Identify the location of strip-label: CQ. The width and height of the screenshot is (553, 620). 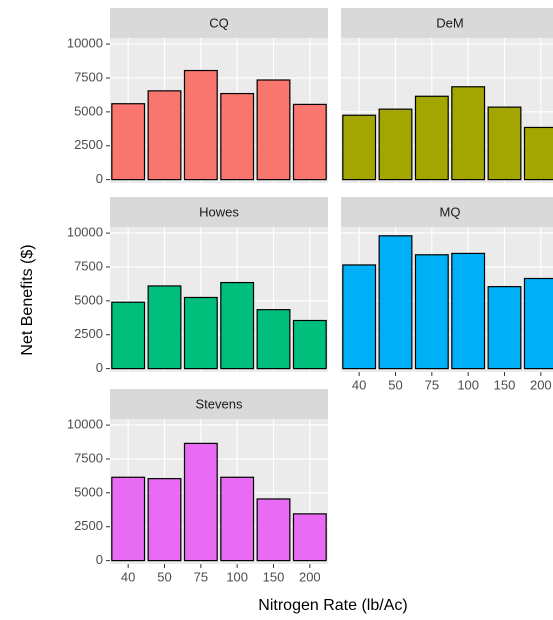
(219, 22).